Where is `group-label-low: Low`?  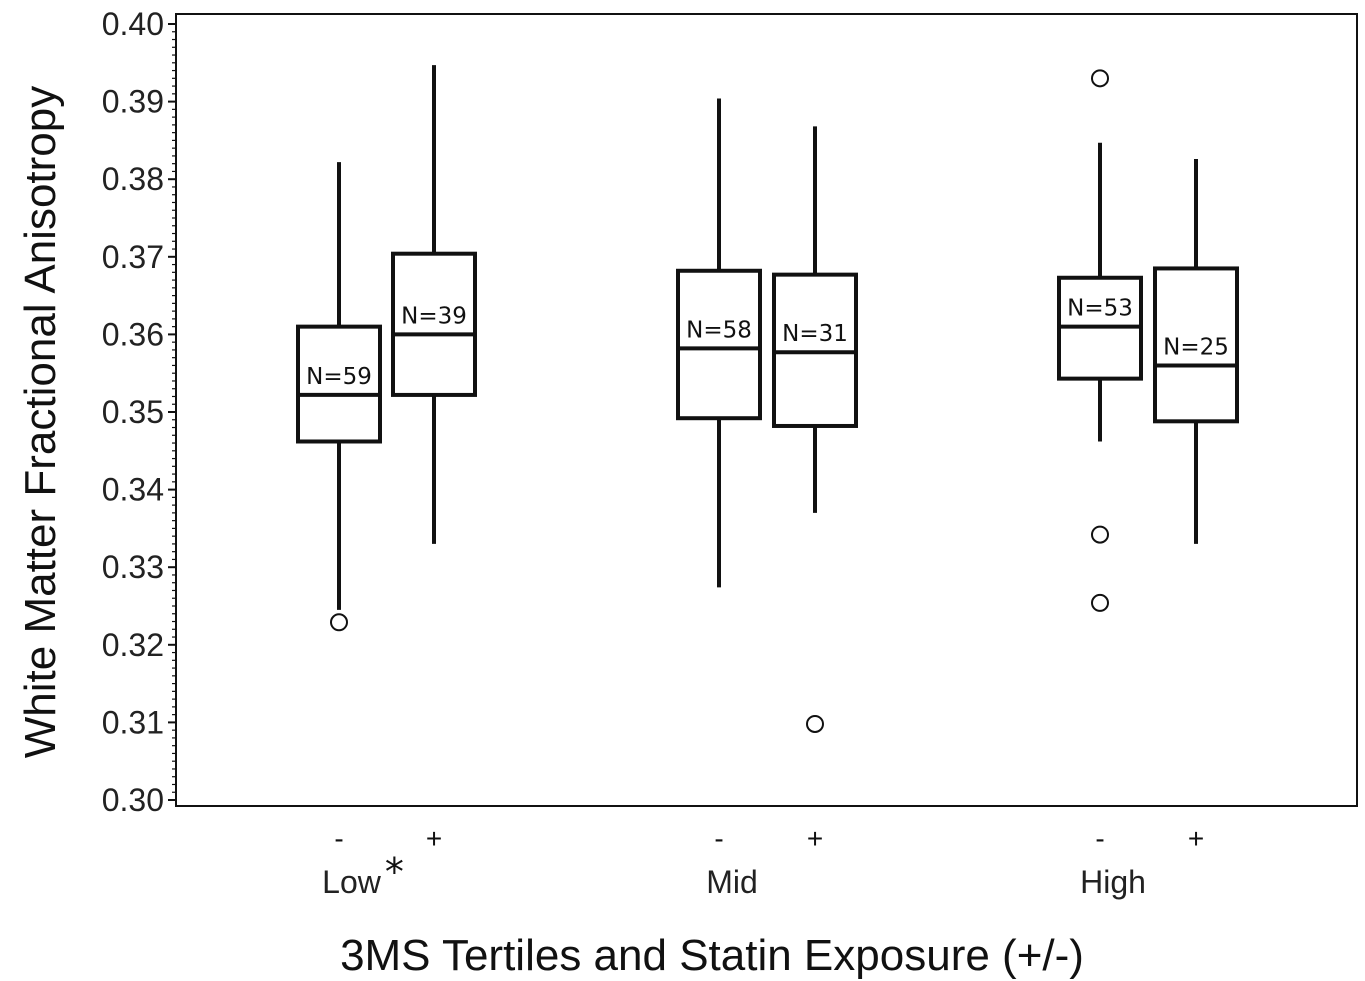
group-label-low: Low is located at coordinates (352, 882).